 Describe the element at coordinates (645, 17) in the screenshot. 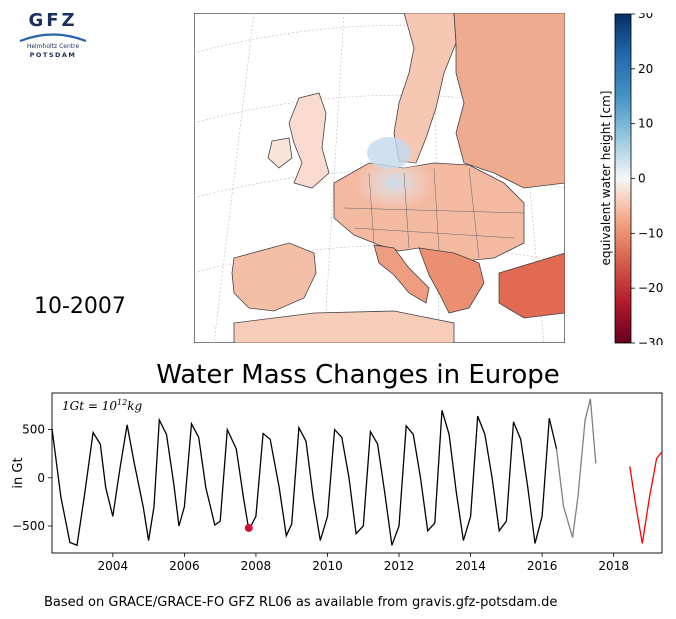

I see `colorbar-tick-label: 30` at that location.